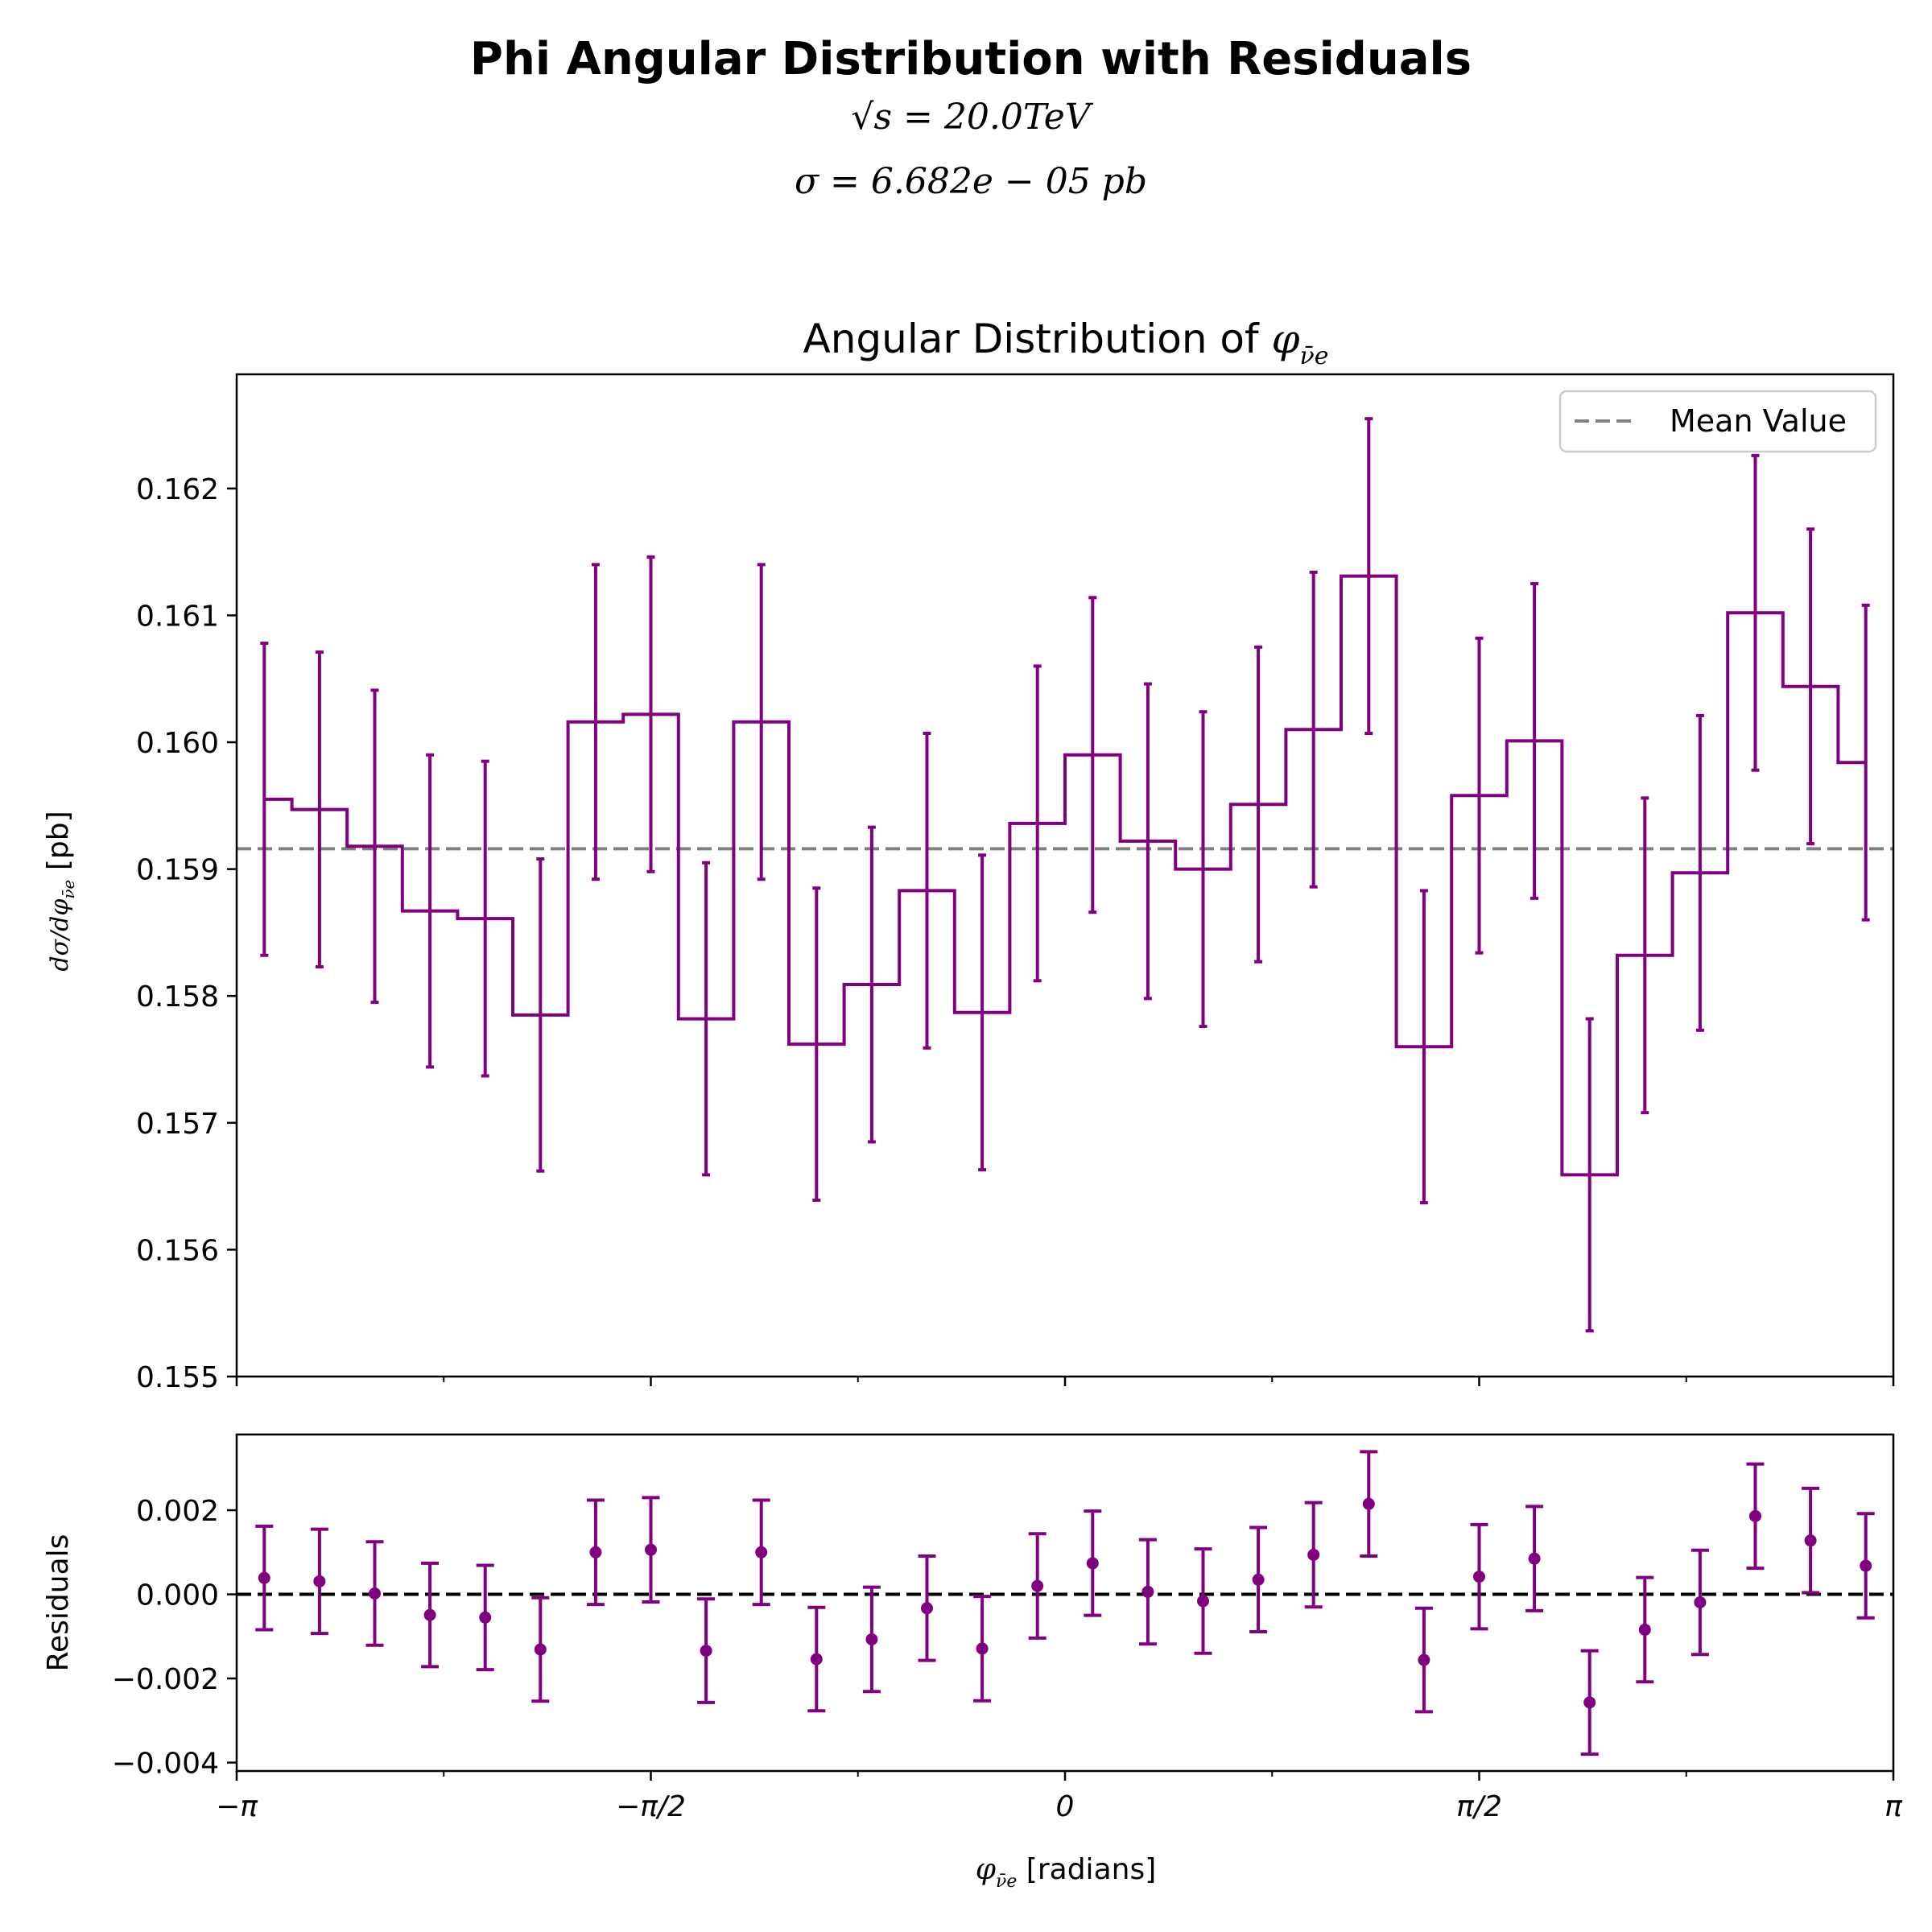 The width and height of the screenshot is (1932, 1932). Describe the element at coordinates (177, 996) in the screenshot. I see `main-y-tick-label: 0.158` at that location.